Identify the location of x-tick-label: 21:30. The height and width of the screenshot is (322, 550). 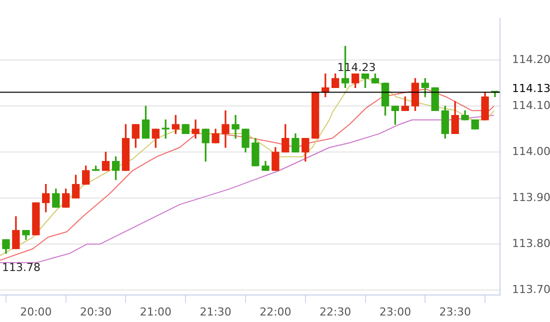
(216, 311).